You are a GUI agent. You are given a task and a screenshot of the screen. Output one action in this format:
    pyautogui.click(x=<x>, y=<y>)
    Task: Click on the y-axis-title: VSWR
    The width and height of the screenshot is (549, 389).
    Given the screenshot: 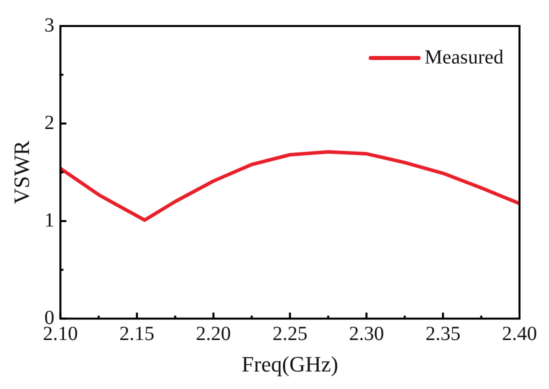 What is the action you would take?
    pyautogui.click(x=21, y=172)
    